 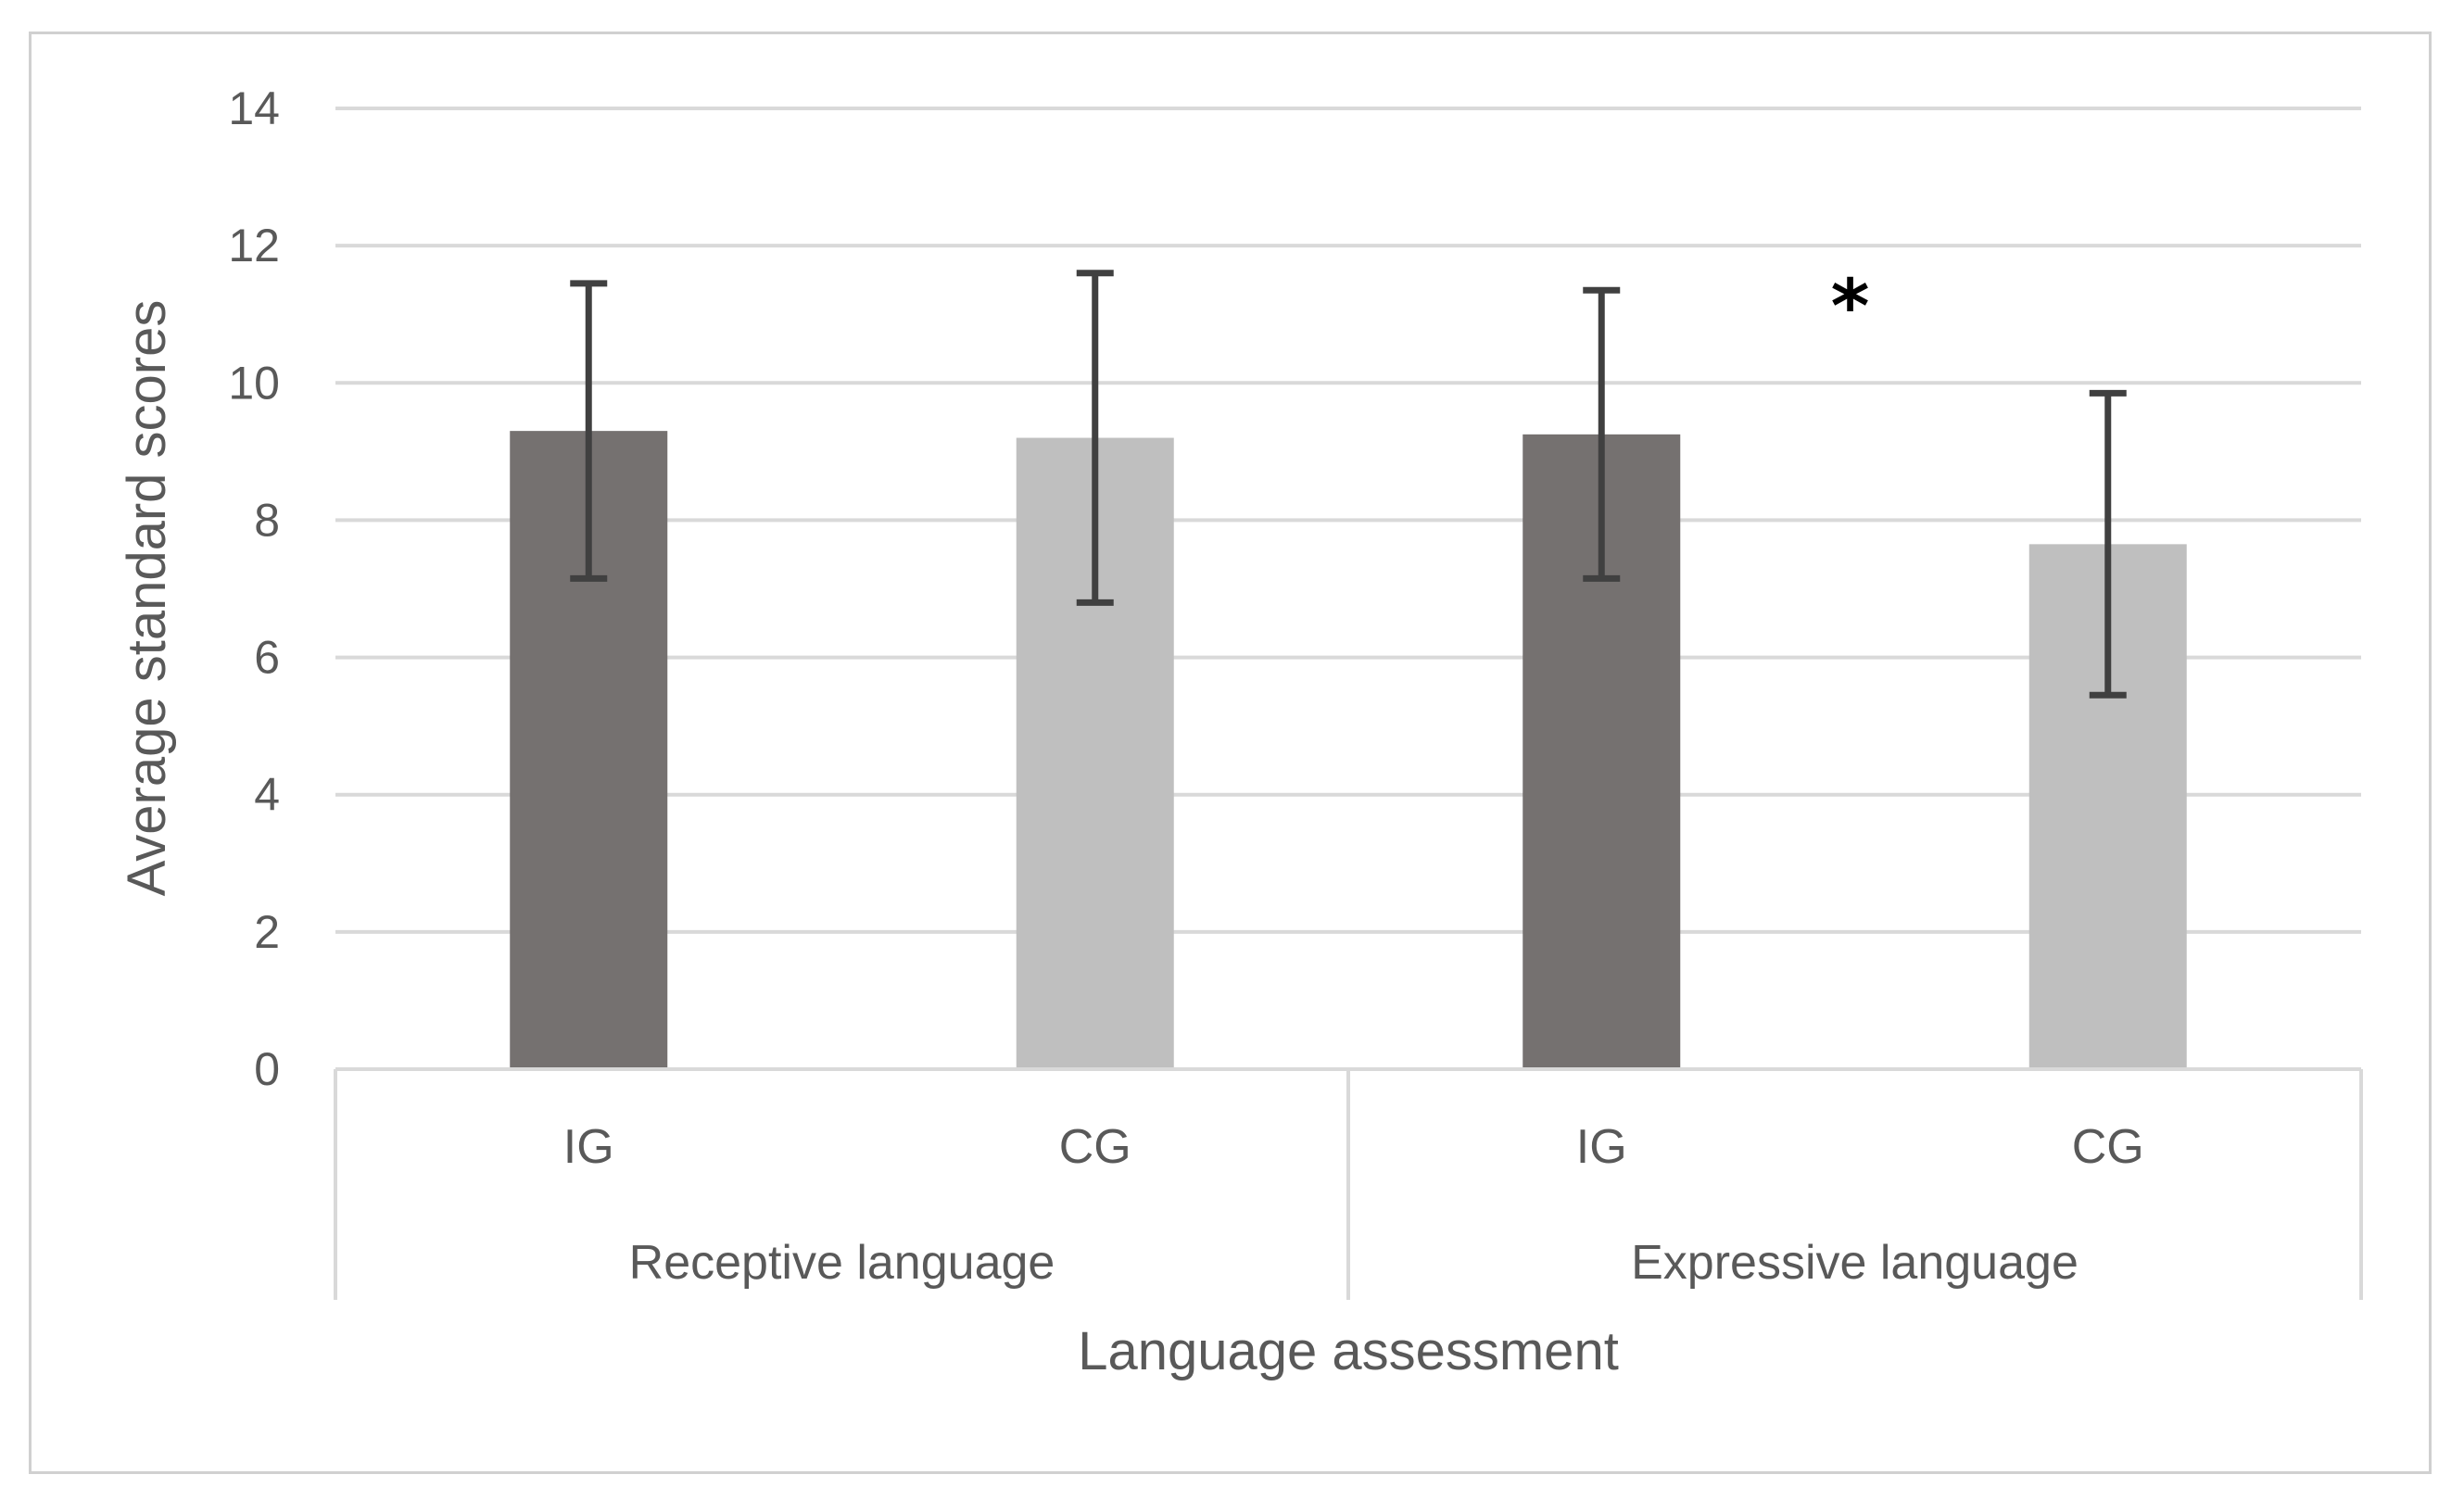 What do you see at coordinates (842, 1263) in the screenshot?
I see `x-group-label: Receptive language` at bounding box center [842, 1263].